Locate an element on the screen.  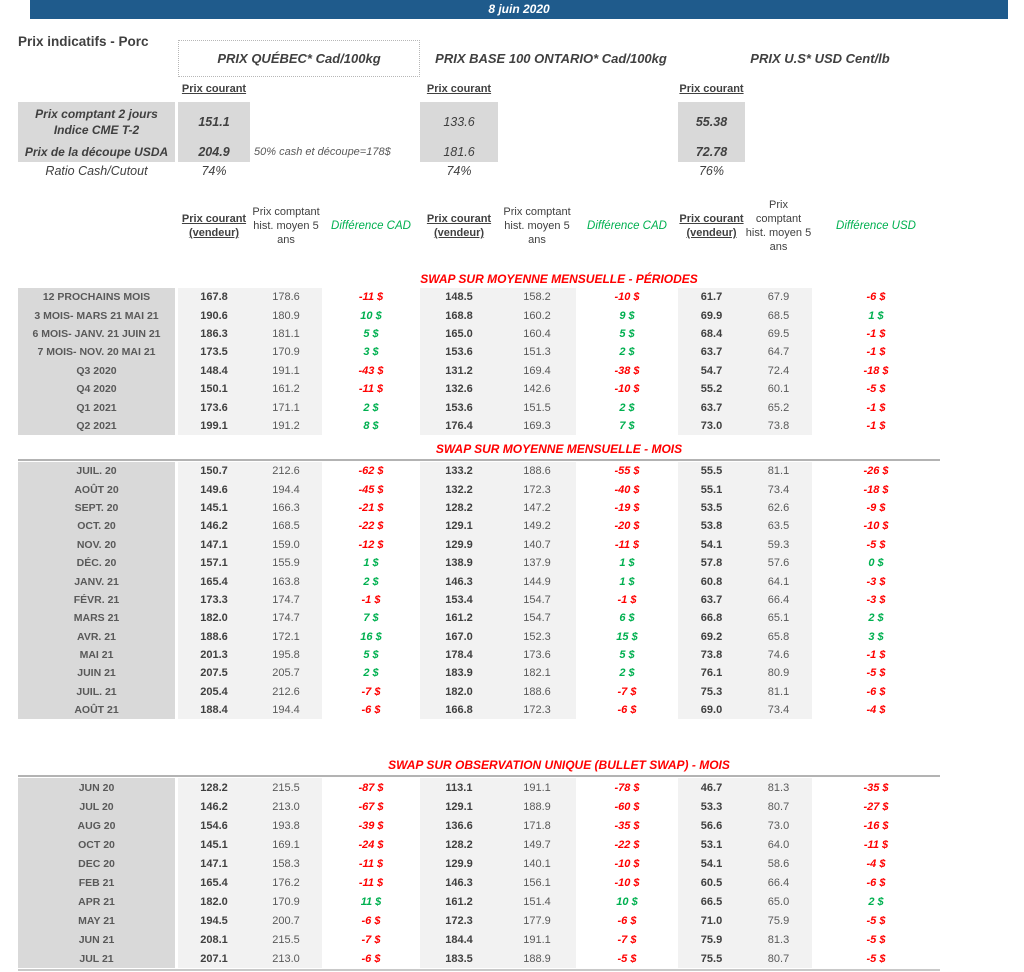
date-banner: 8 juin 2020 is located at coordinates (519, 9).